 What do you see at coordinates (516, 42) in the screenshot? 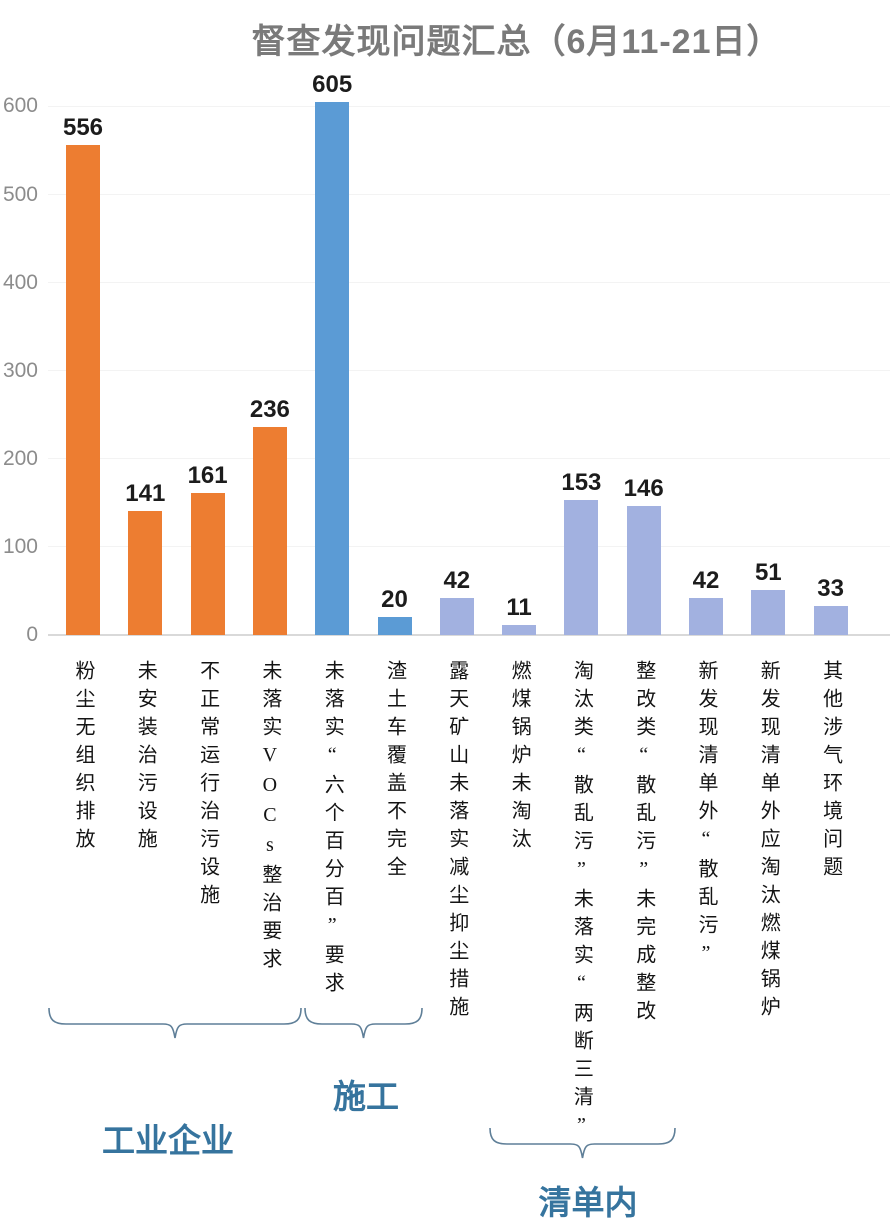
I see `chart-title: 督查发现问题汇总（6月11-21日）` at bounding box center [516, 42].